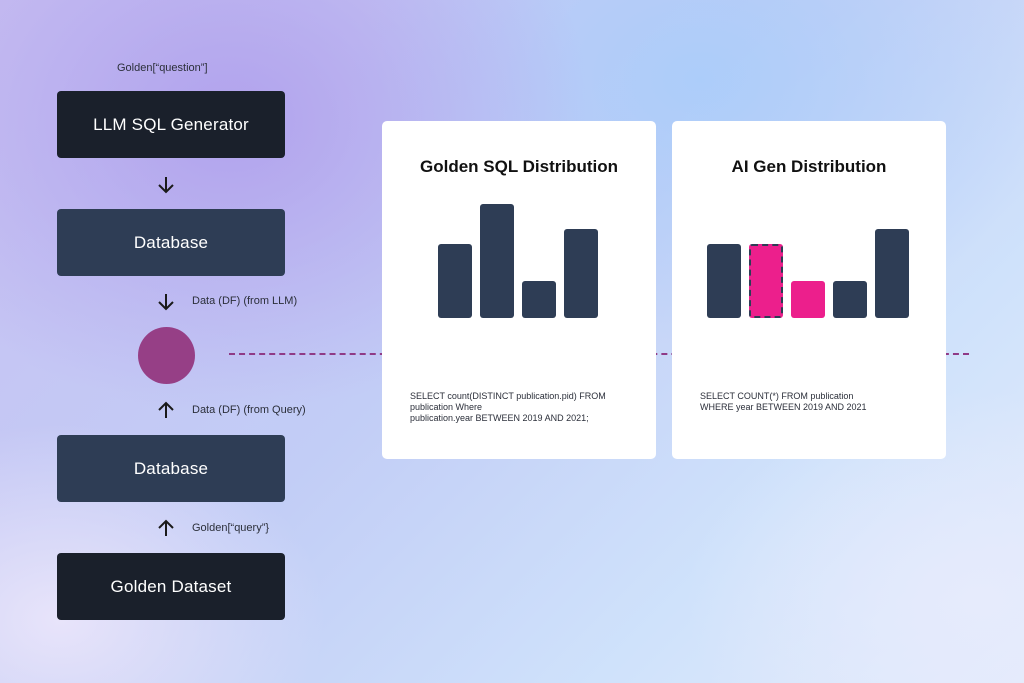  What do you see at coordinates (171, 242) in the screenshot?
I see `database-top-box: Database` at bounding box center [171, 242].